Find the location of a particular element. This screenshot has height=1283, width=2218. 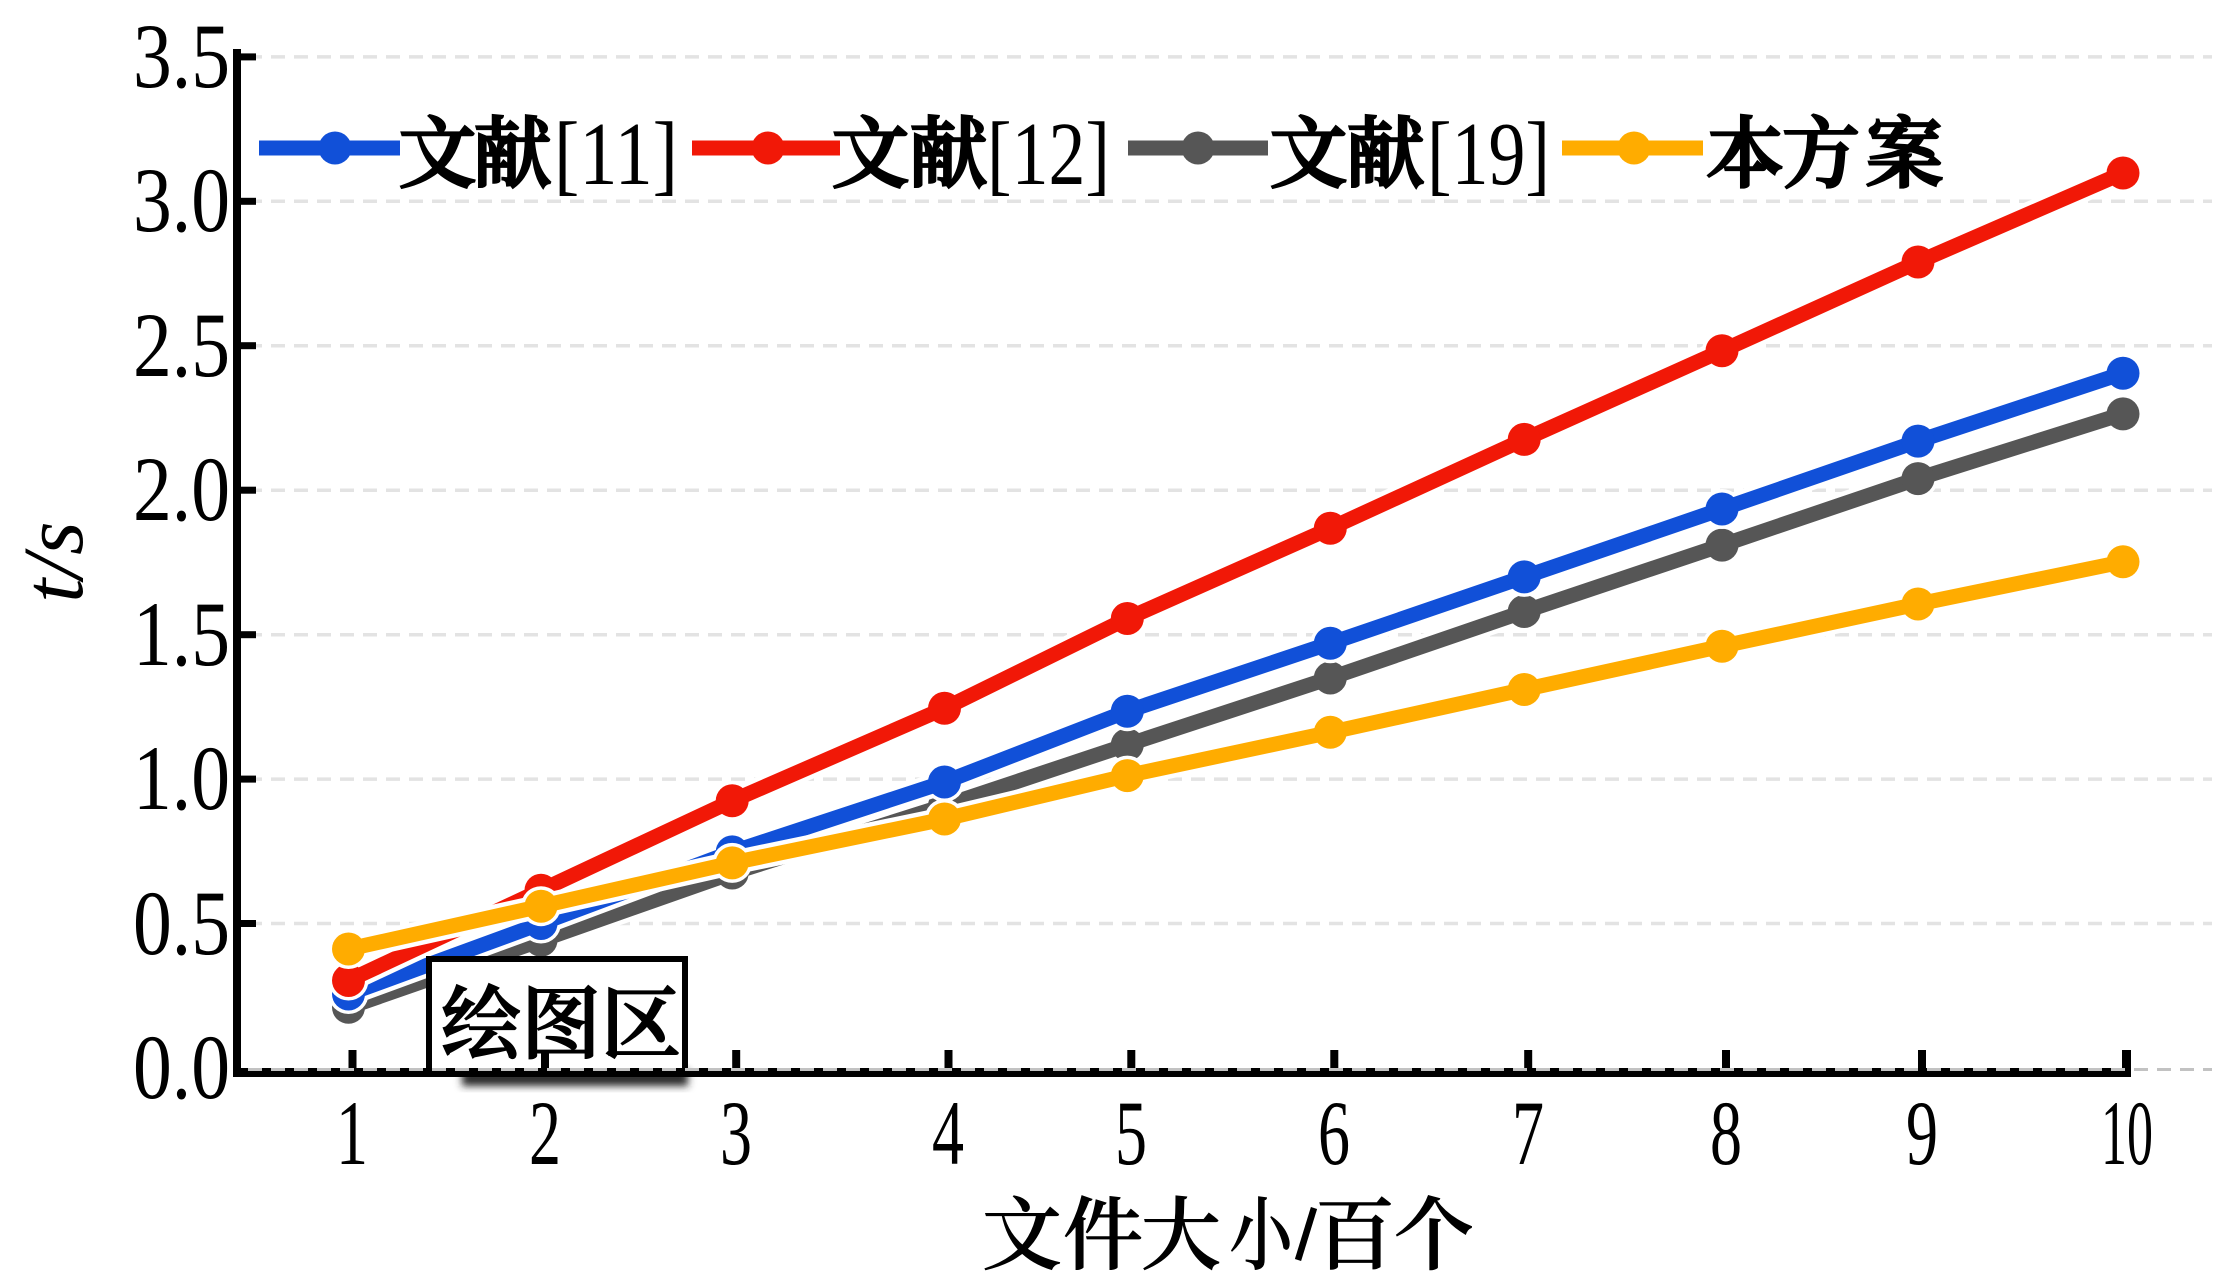

svg-text: 0.0 is located at coordinates (181, 1067).